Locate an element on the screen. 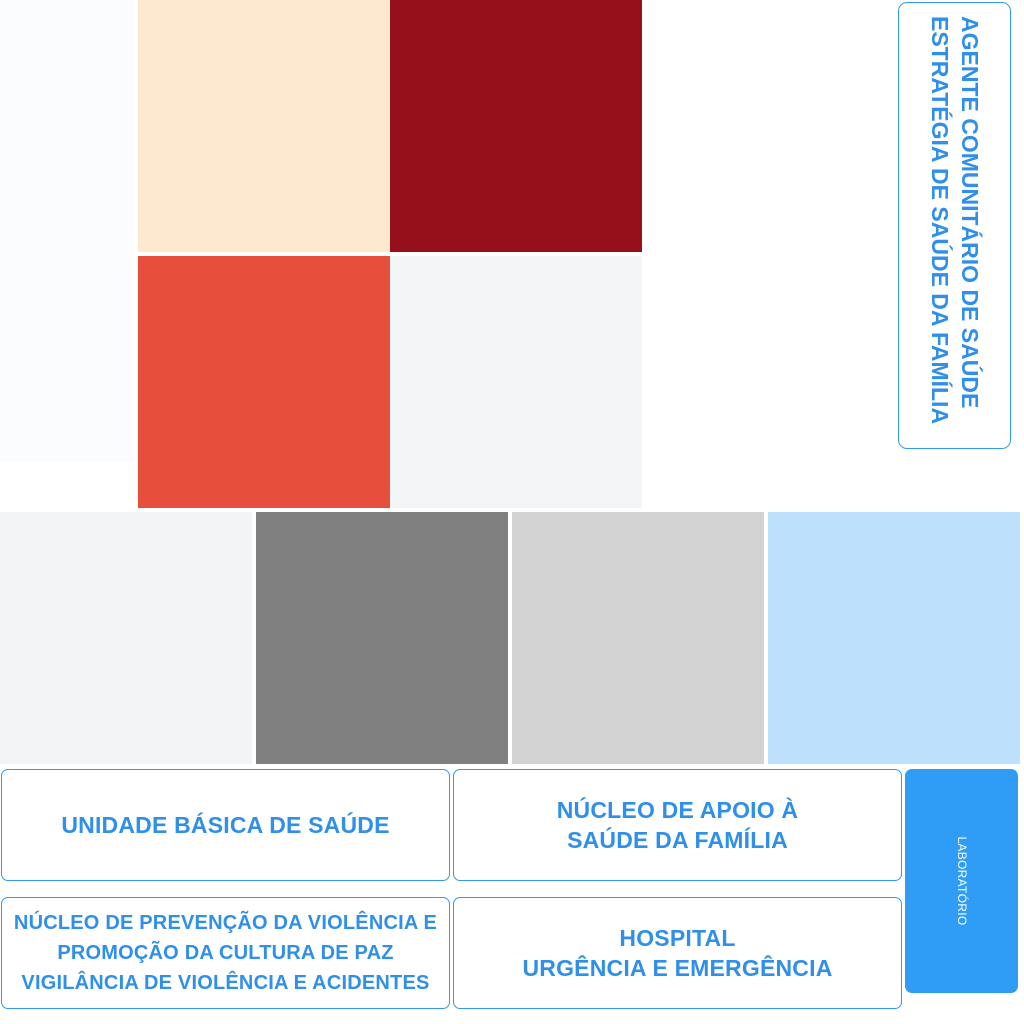 The width and height of the screenshot is (1024, 1024). nasf-label: NÚCLEO DE APOIO À SAÚDE DA FAMÍLIA is located at coordinates (677, 825).